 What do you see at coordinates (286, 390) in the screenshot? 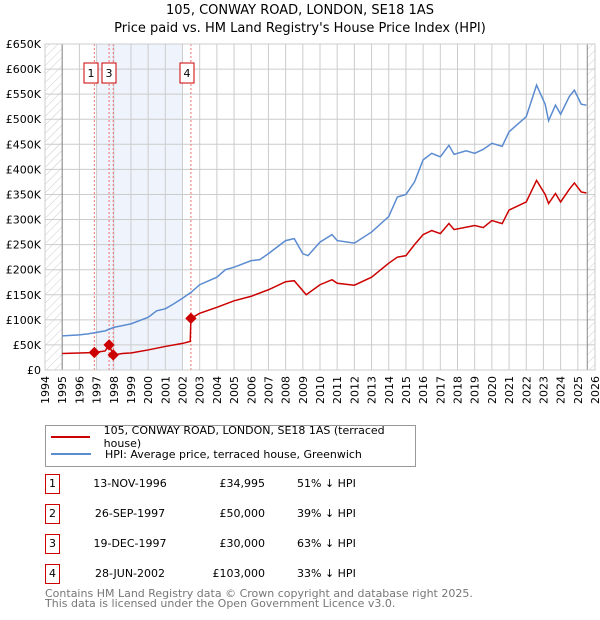
I see `x-tick-label: 2008` at bounding box center [286, 390].